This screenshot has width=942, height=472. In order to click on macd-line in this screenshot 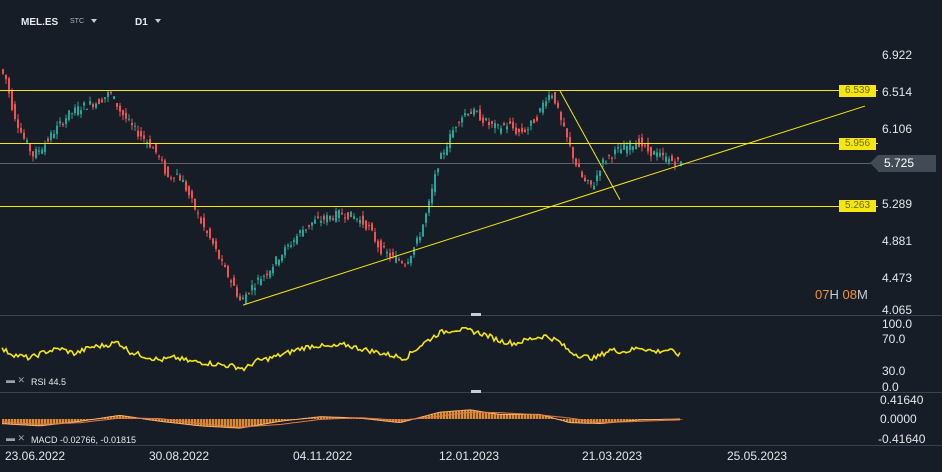, I will do `click(341, 419)`.